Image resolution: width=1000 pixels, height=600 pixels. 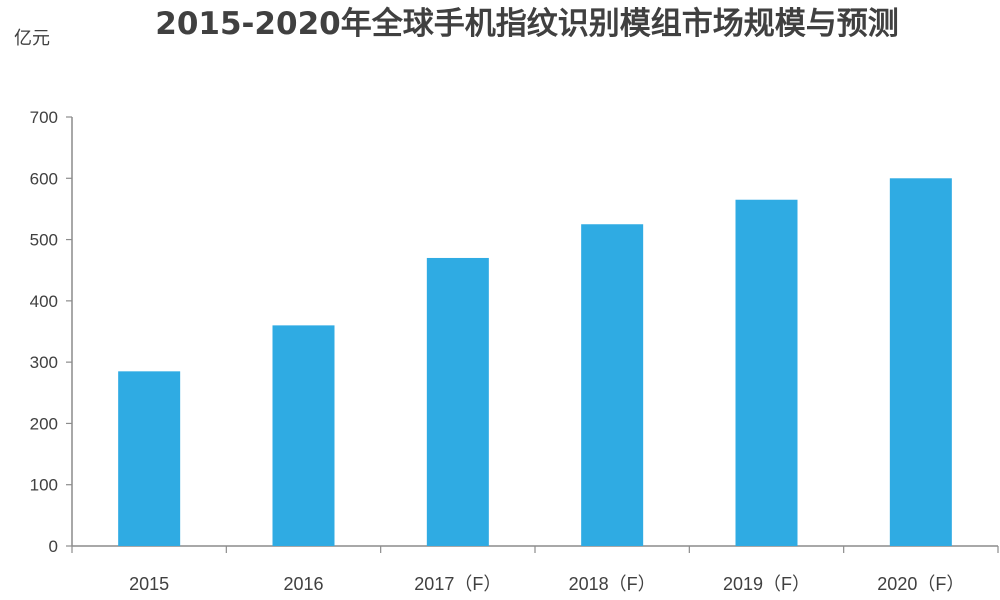 What do you see at coordinates (44, 117) in the screenshot?
I see `y-tick-label: 700` at bounding box center [44, 117].